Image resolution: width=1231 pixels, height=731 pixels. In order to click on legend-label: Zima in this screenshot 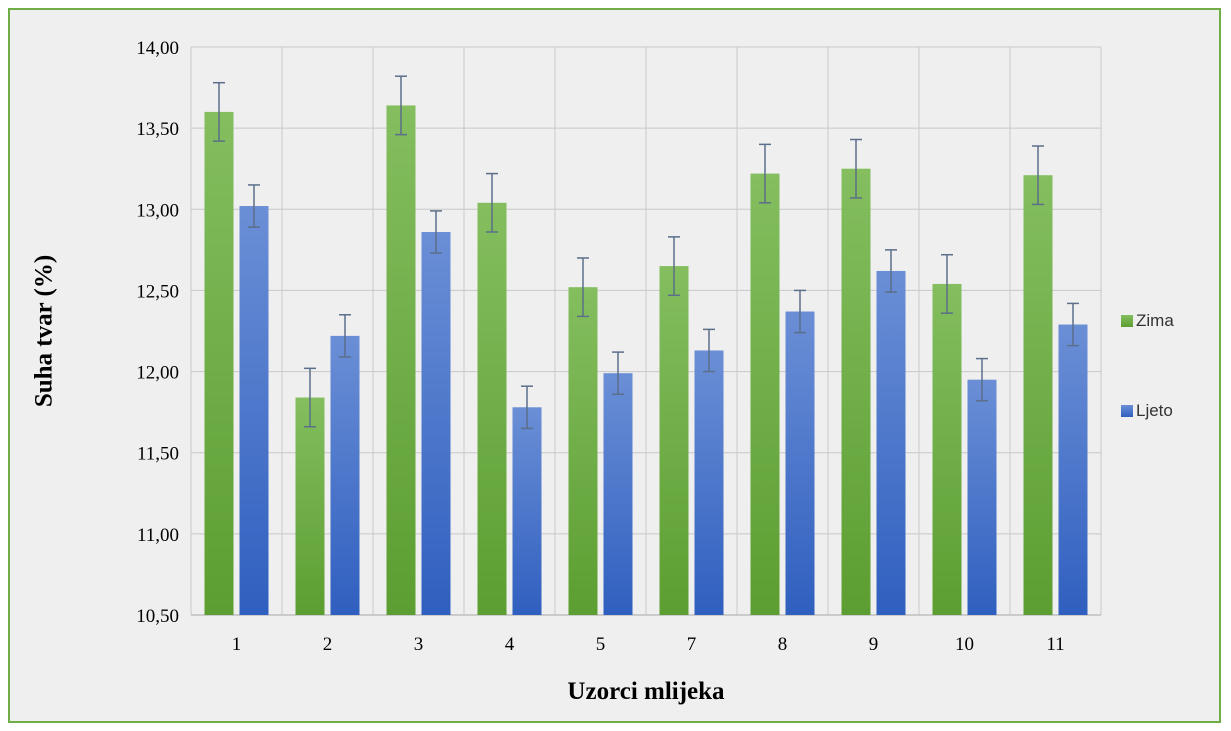, I will do `click(1155, 320)`.